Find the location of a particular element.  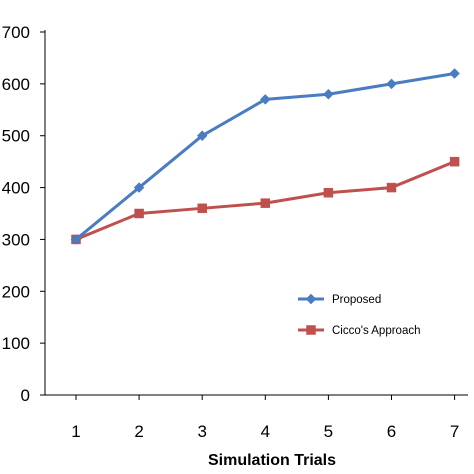

chart-legend: Proposed Cicco's Approach is located at coordinates (359, 315).